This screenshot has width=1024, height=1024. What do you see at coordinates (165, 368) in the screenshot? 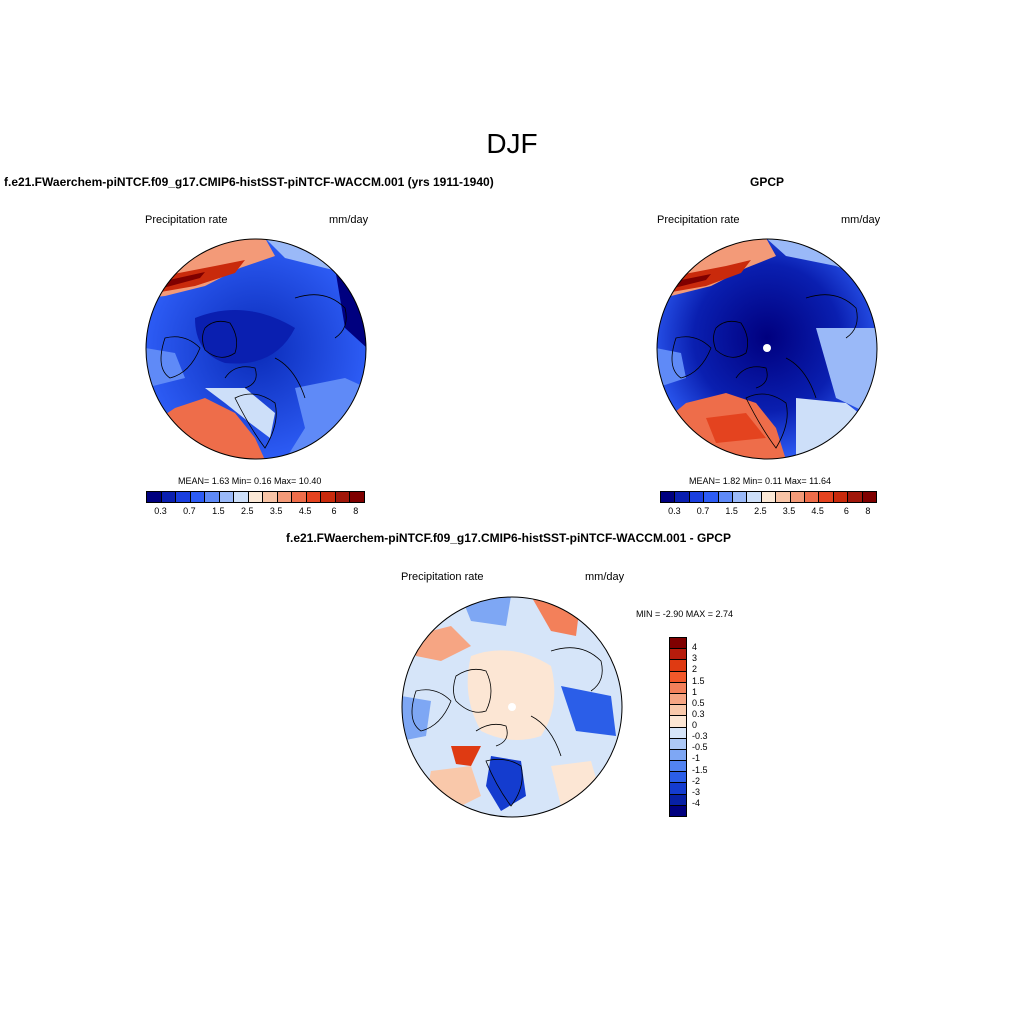
I see `model-field-west-light` at bounding box center [165, 368].